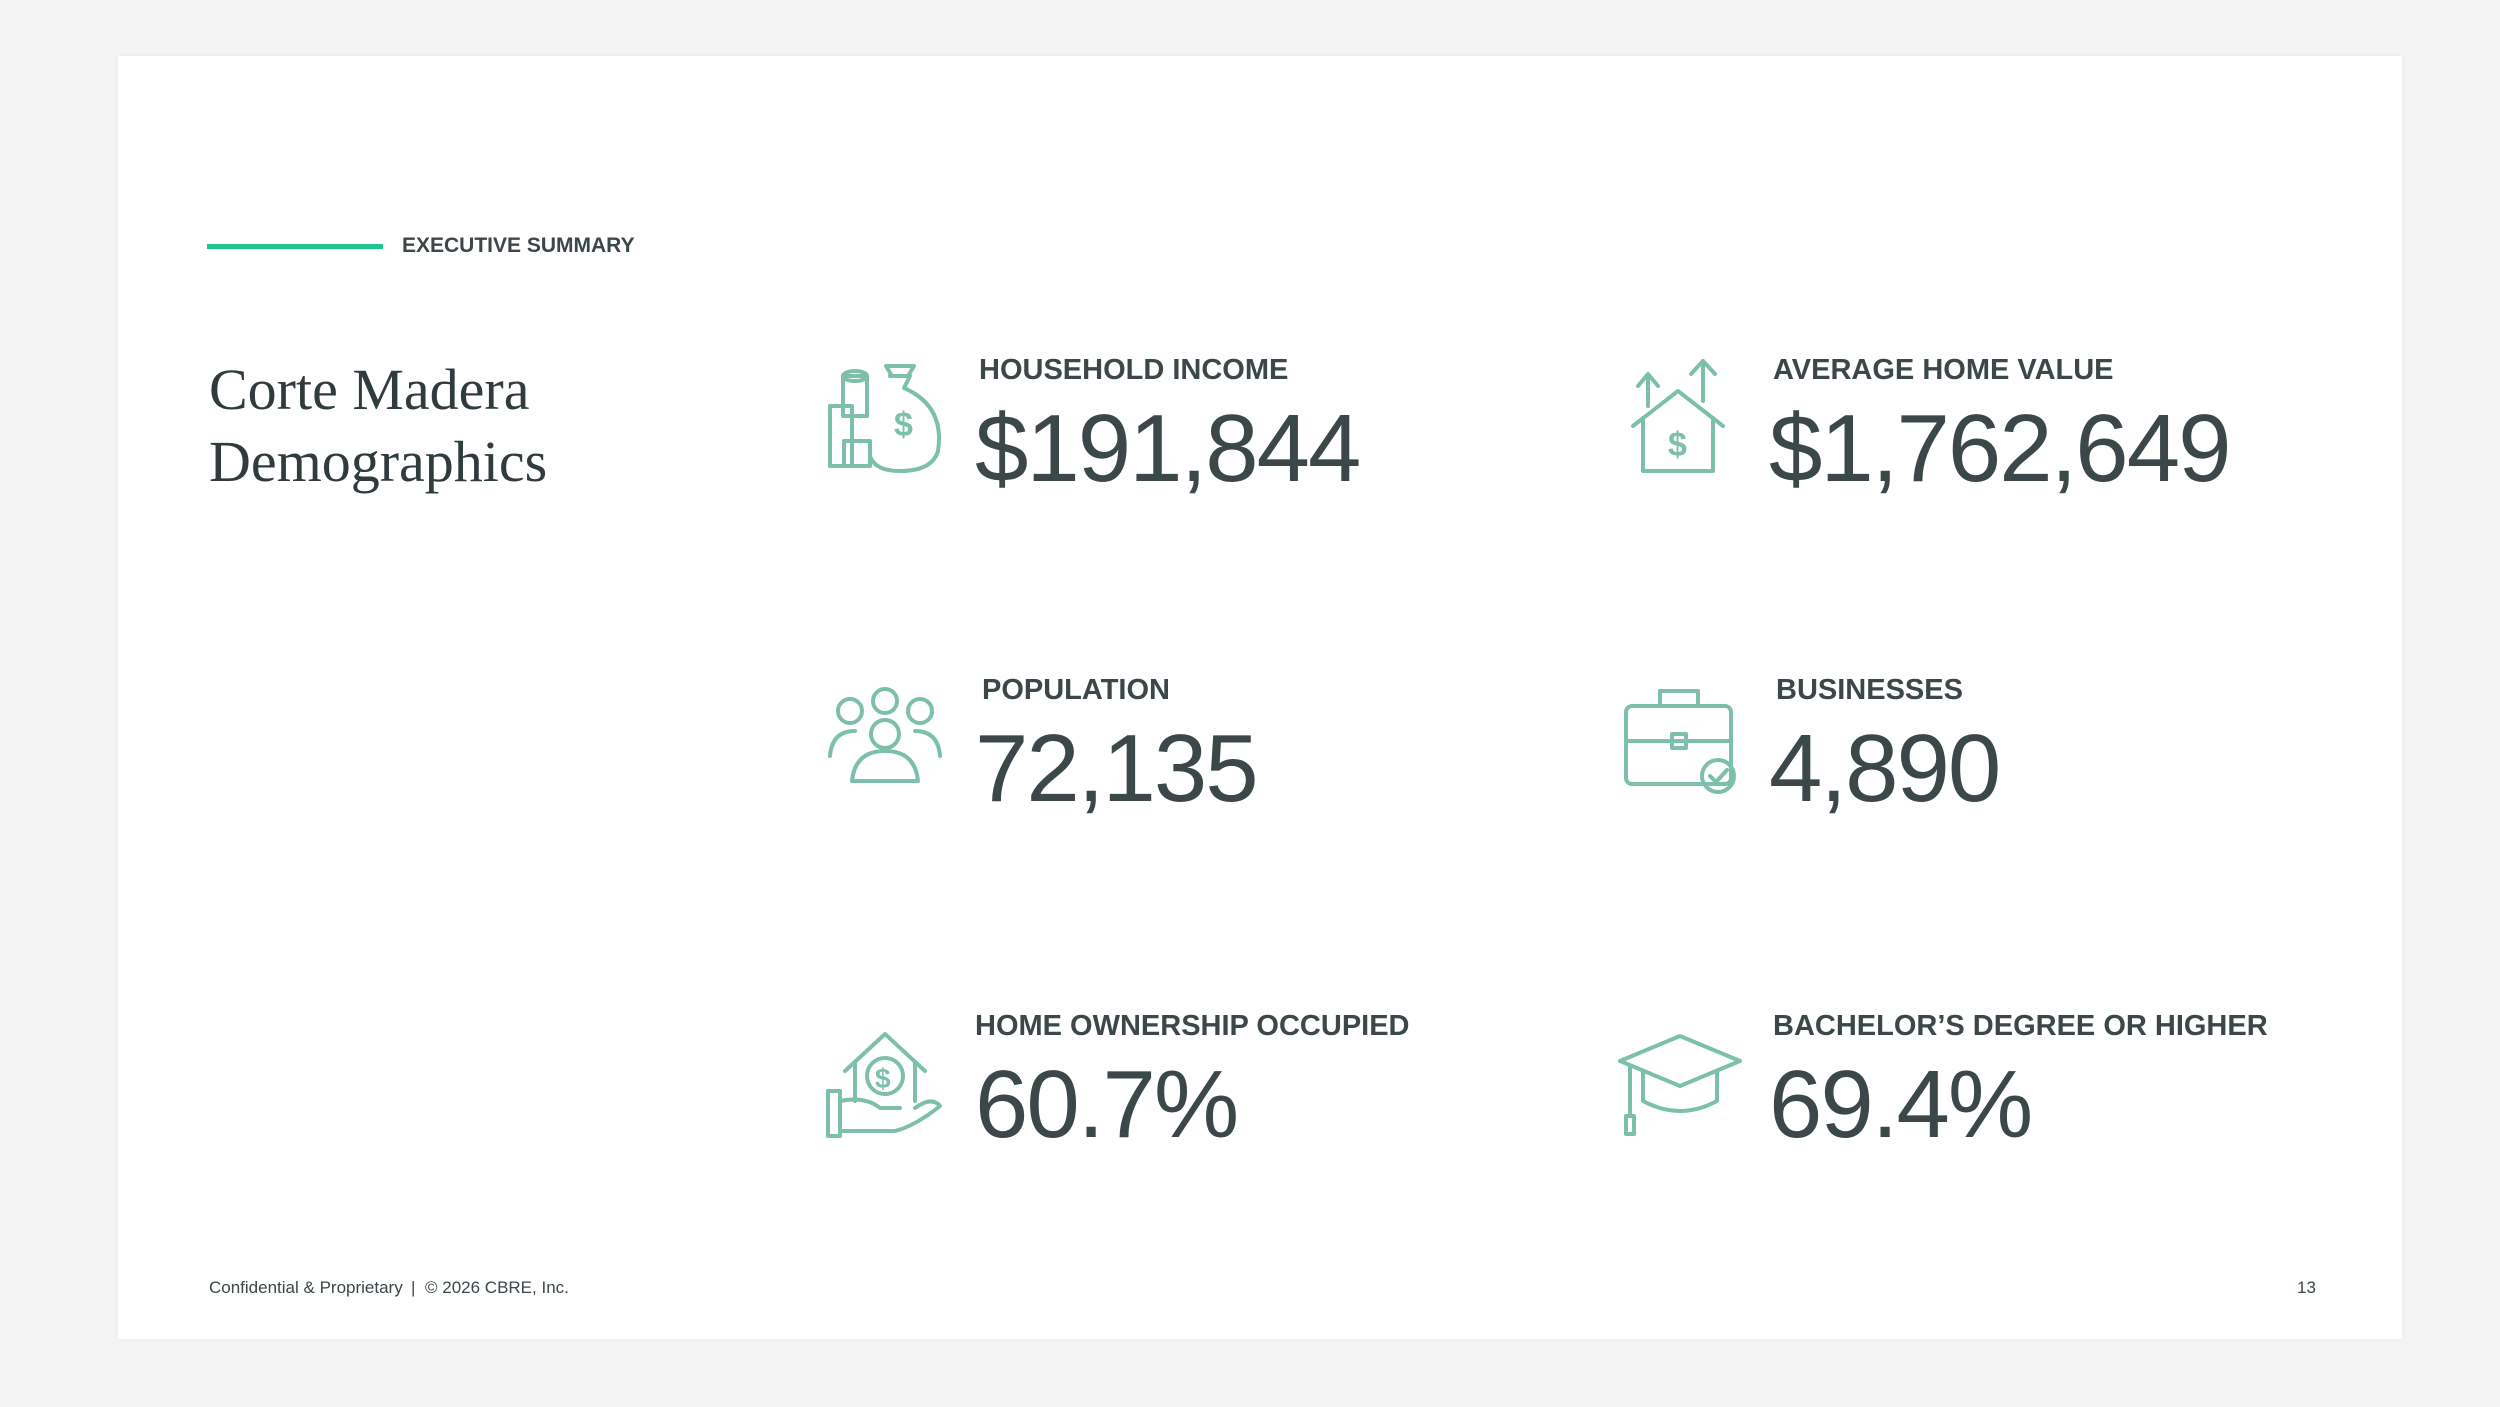 The width and height of the screenshot is (2500, 1407). Describe the element at coordinates (2020, 1026) in the screenshot. I see `stat-label: BACHELOR’S DEGREE OR HIGHER` at that location.